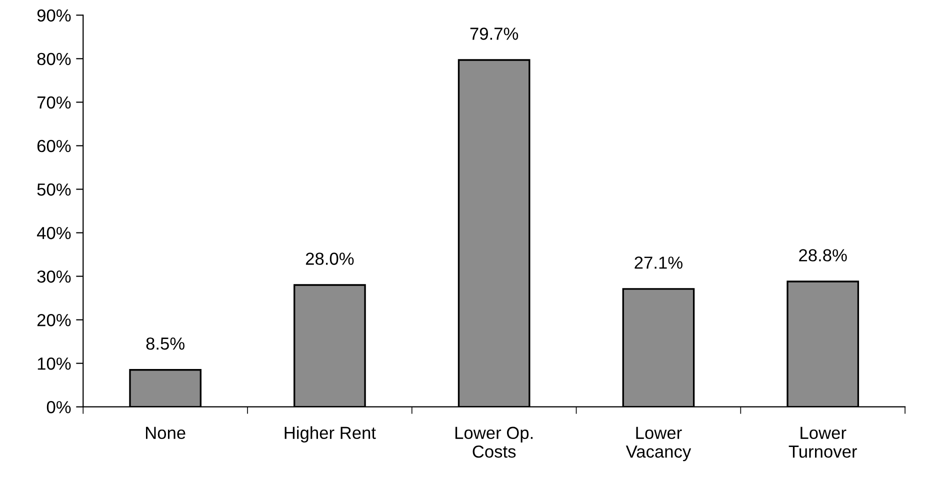 Image resolution: width=934 pixels, height=489 pixels. What do you see at coordinates (54, 146) in the screenshot?
I see `y-tick-label: 60%` at bounding box center [54, 146].